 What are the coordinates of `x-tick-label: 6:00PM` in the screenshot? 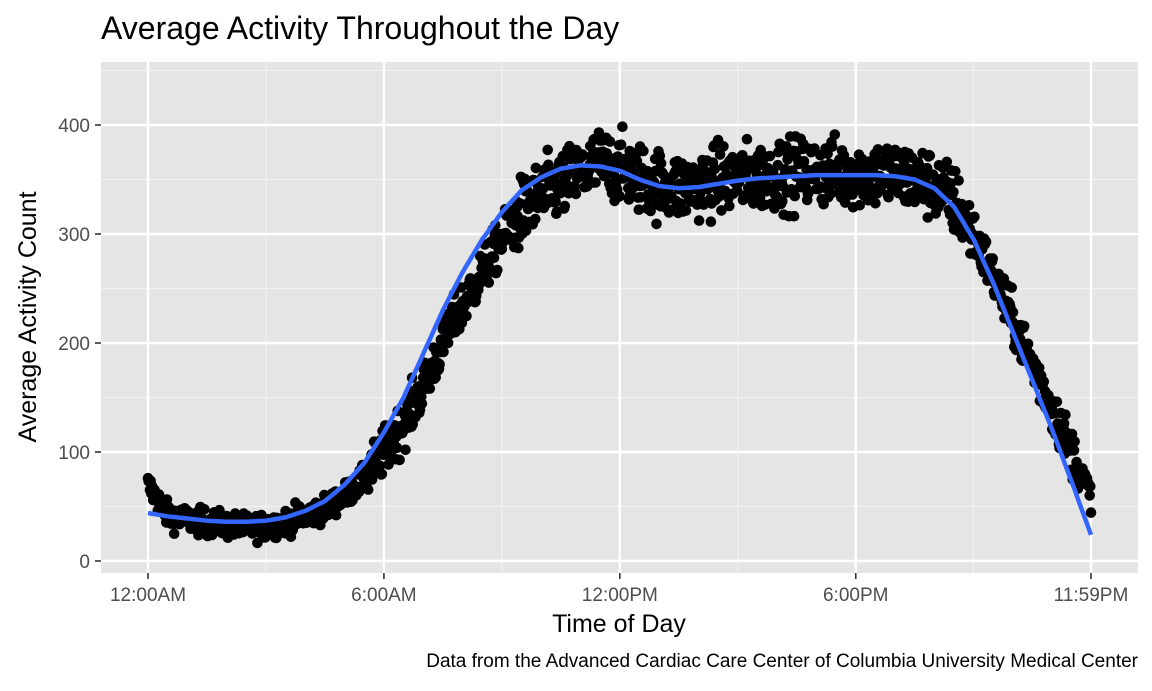 It's located at (855, 595).